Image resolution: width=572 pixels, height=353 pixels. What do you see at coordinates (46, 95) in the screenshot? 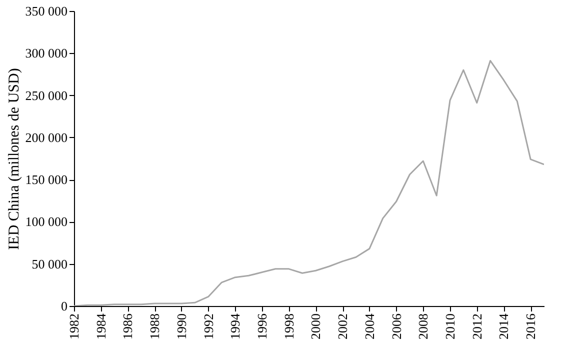
I see `y-tick-label: 250 000` at bounding box center [46, 95].